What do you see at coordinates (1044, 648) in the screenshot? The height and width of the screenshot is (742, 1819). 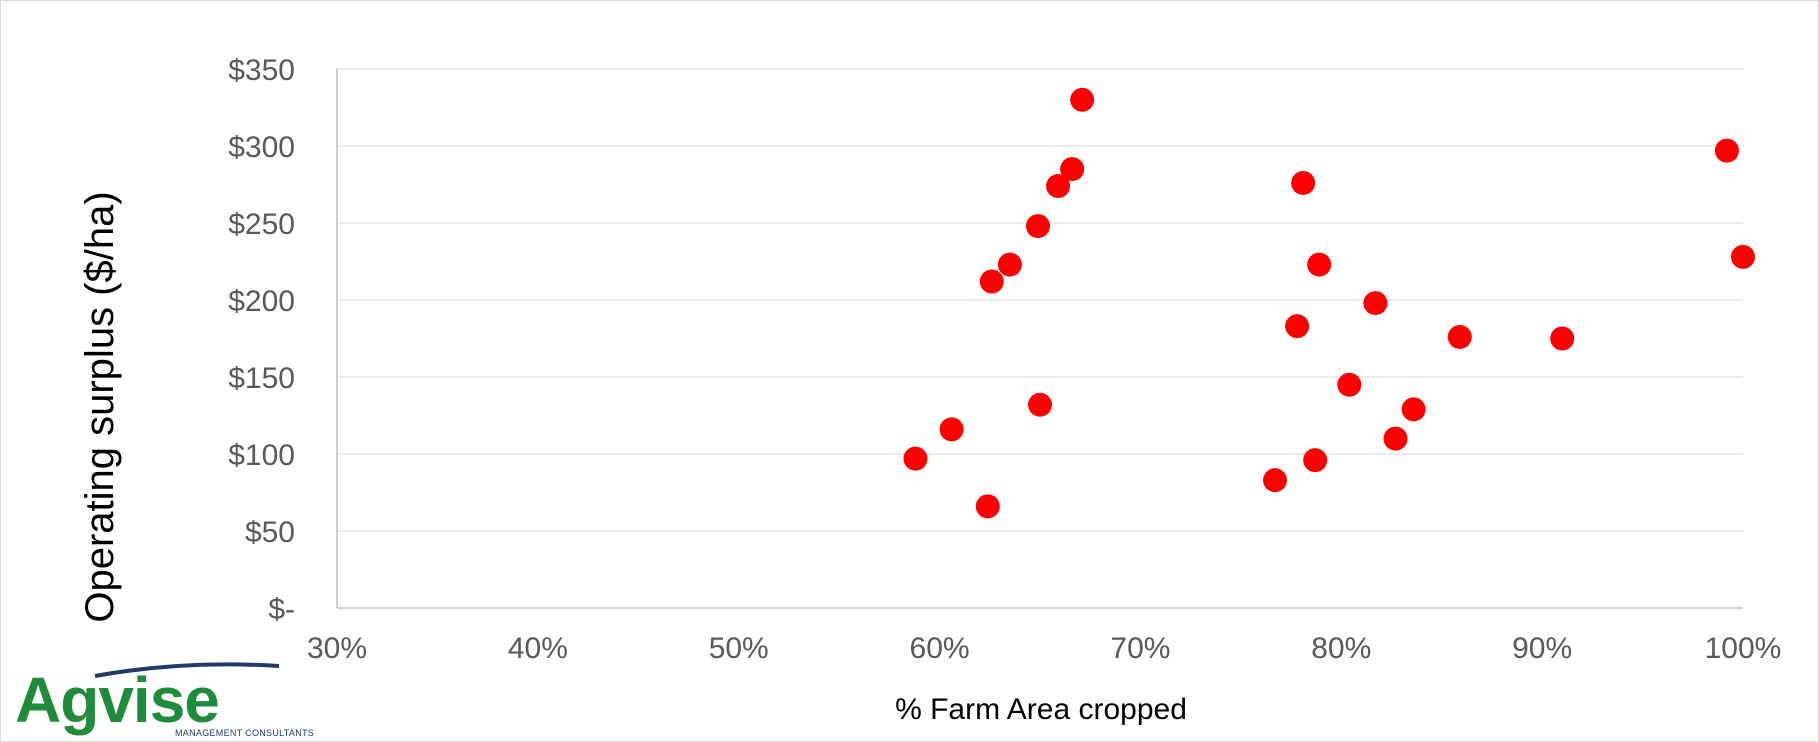 I see `x-axis-ticks: 30% 40% 50% 60% 70% 80% 90% 100%` at bounding box center [1044, 648].